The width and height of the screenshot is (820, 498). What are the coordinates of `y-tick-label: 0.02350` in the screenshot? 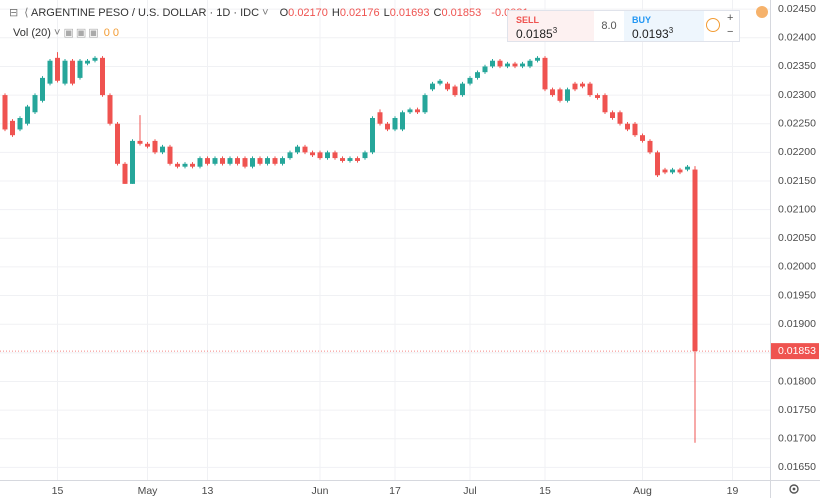 It's located at (797, 66).